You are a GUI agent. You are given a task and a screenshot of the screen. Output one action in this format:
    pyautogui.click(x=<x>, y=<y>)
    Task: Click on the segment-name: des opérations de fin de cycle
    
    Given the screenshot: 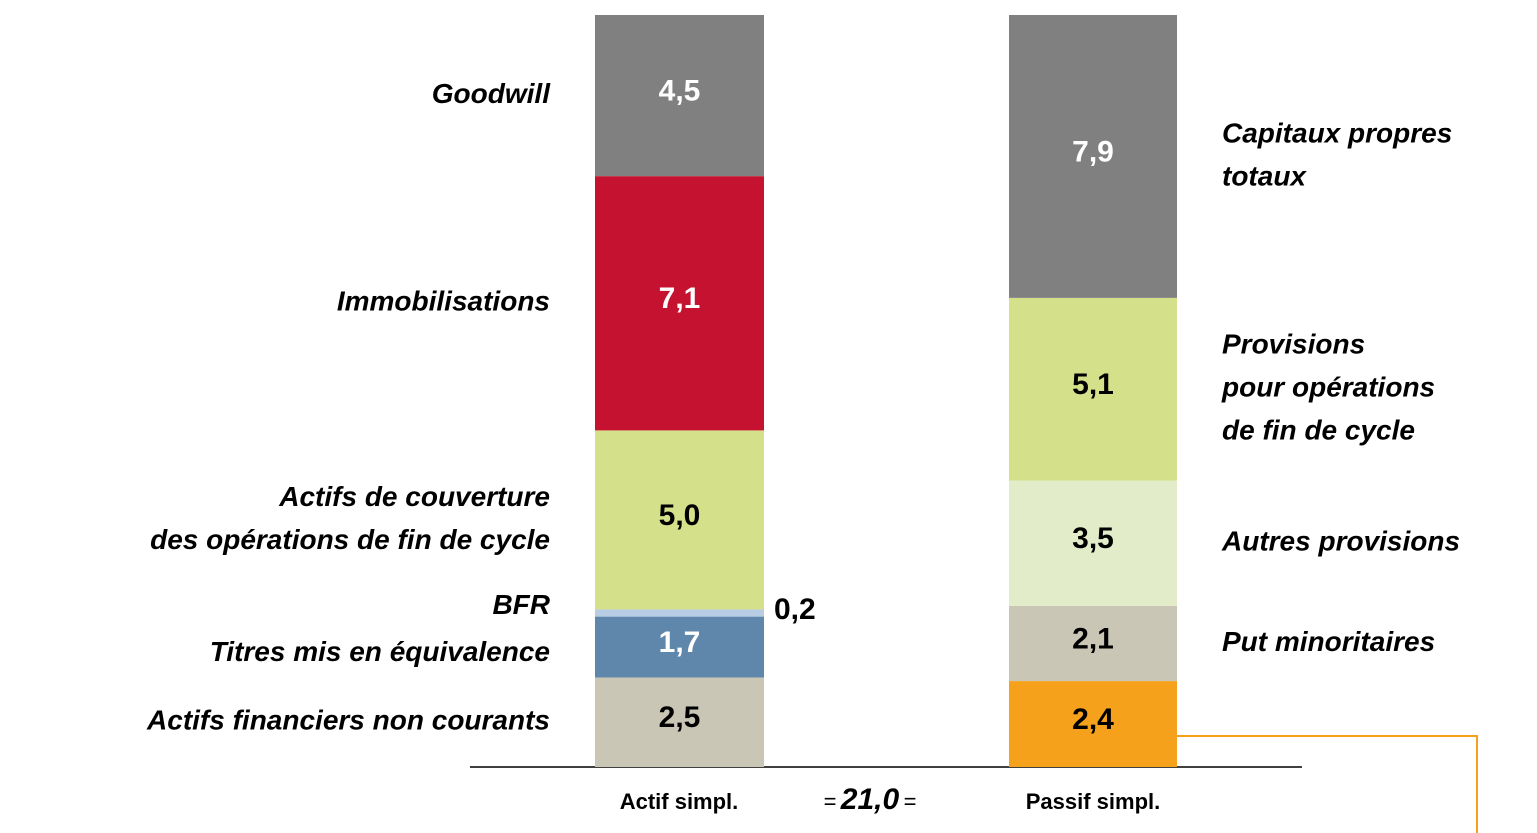 What is the action you would take?
    pyautogui.click(x=350, y=539)
    